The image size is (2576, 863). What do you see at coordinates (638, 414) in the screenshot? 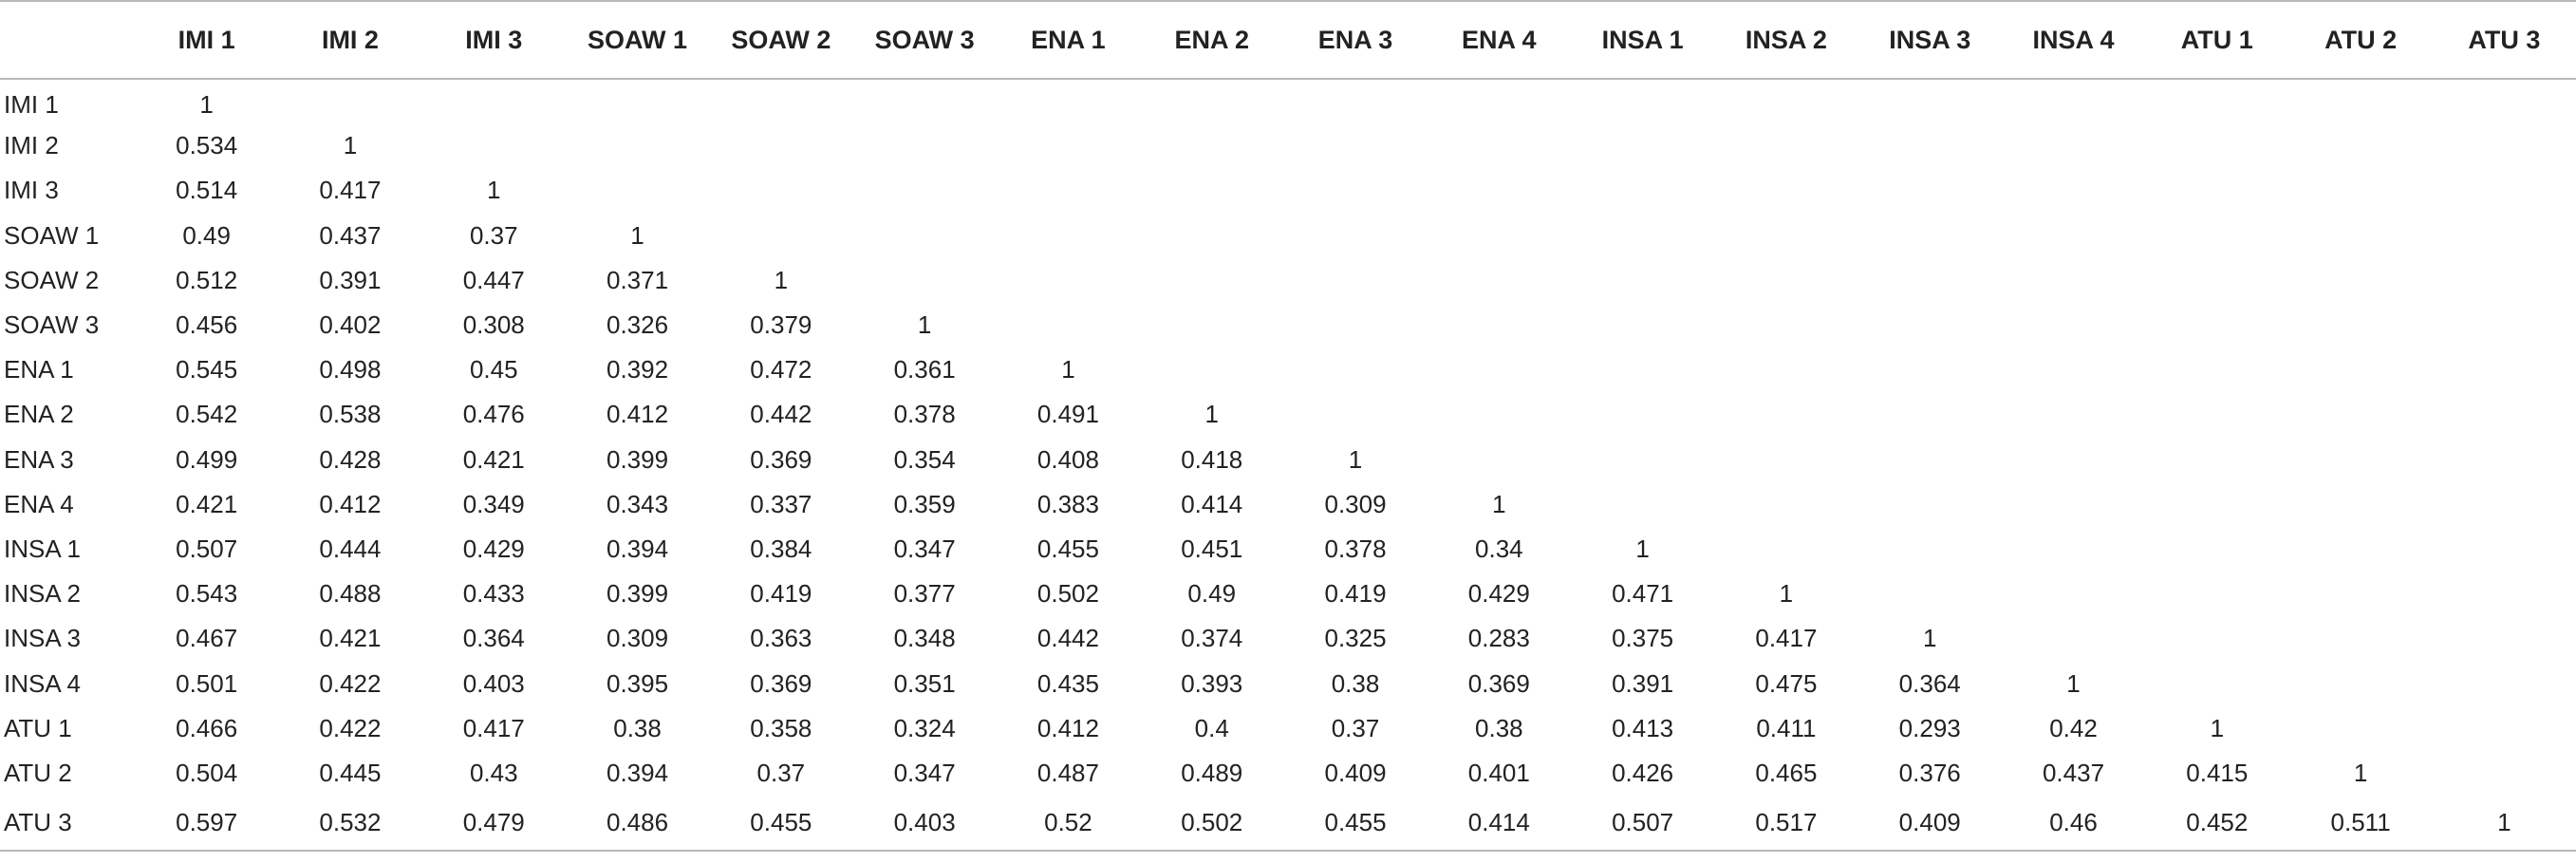
I see `correlation-cell: 0.412` at bounding box center [638, 414].